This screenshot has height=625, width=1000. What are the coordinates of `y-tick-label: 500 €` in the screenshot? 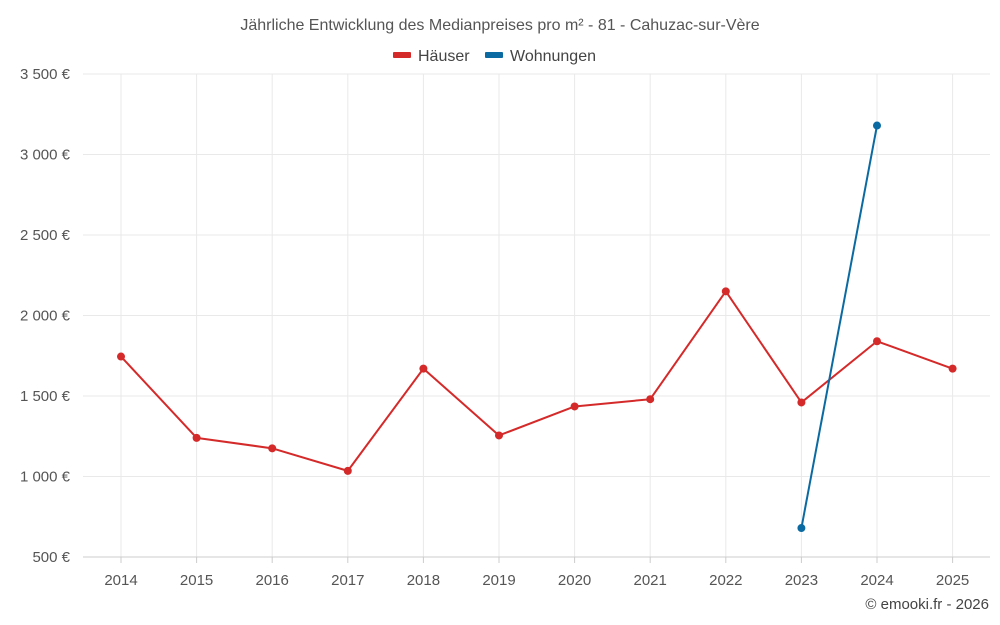 It's located at (51, 557).